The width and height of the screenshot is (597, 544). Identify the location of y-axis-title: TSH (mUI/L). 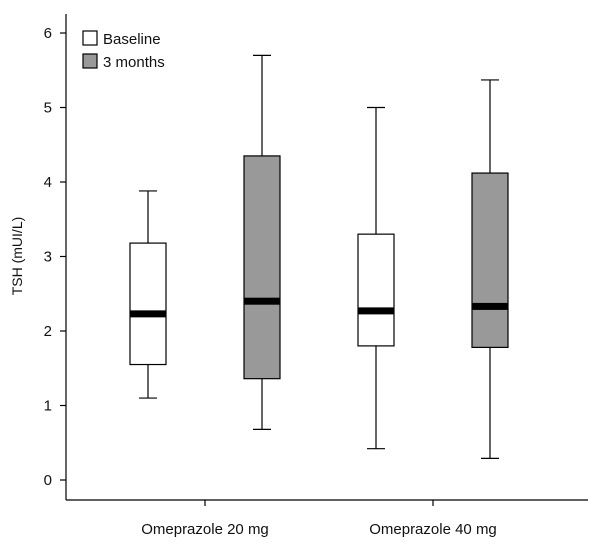
(17, 256).